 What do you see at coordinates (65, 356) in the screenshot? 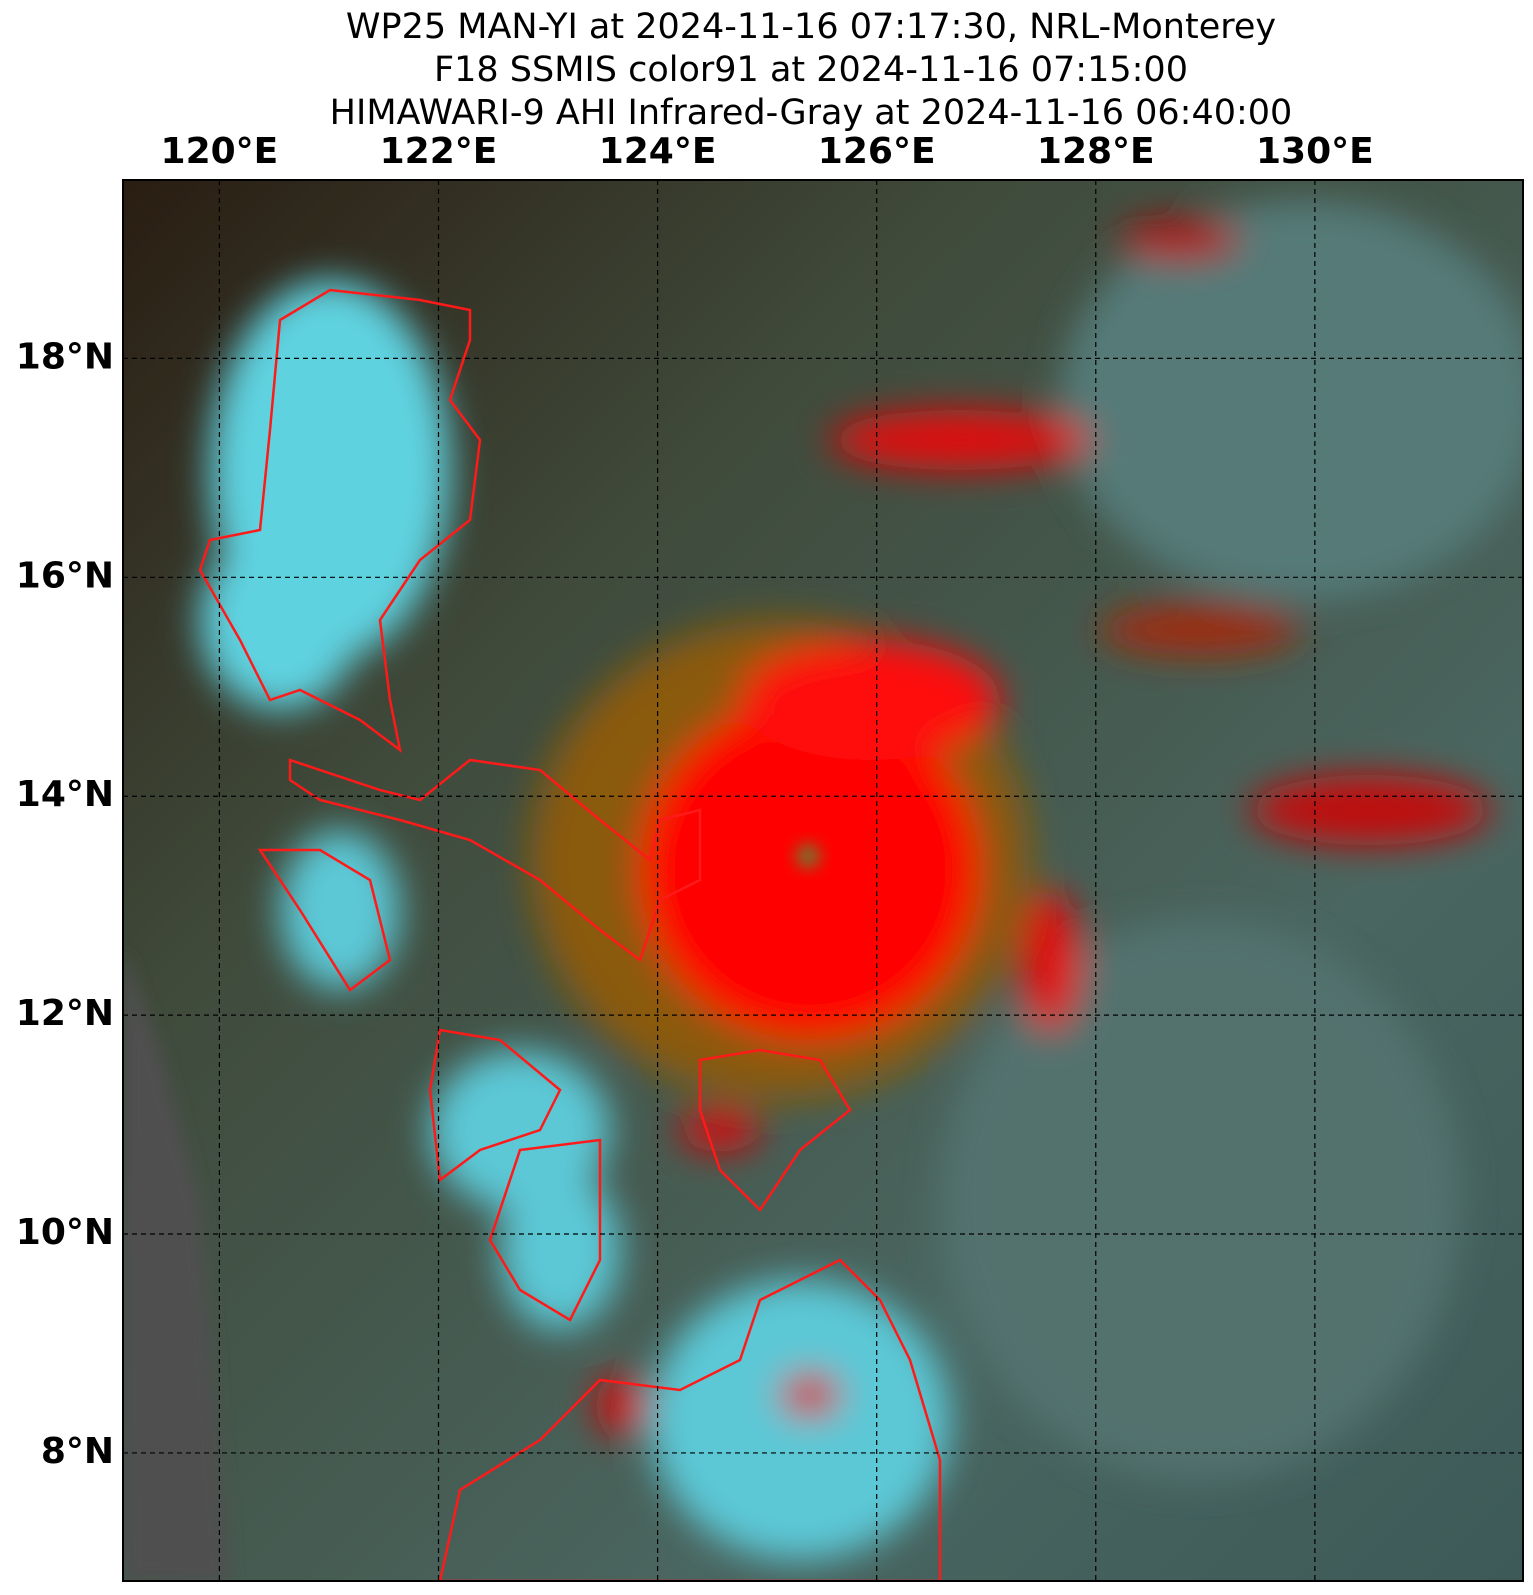
I see `y-tick-label: 18°N` at bounding box center [65, 356].